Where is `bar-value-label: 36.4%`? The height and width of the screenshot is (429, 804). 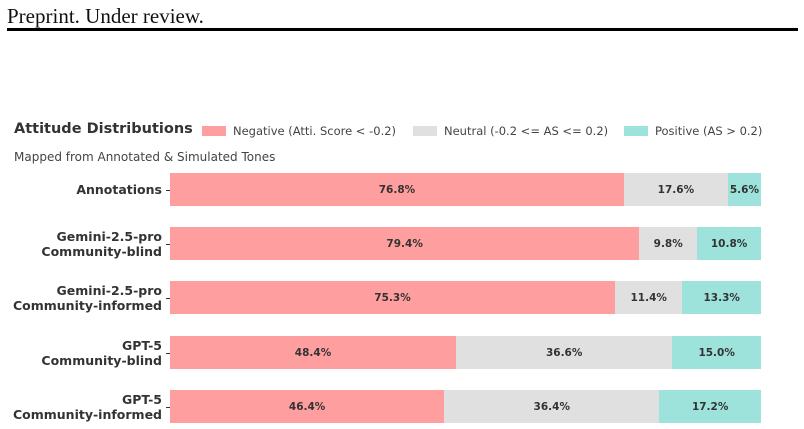 bar-value-label: 36.4% is located at coordinates (551, 406).